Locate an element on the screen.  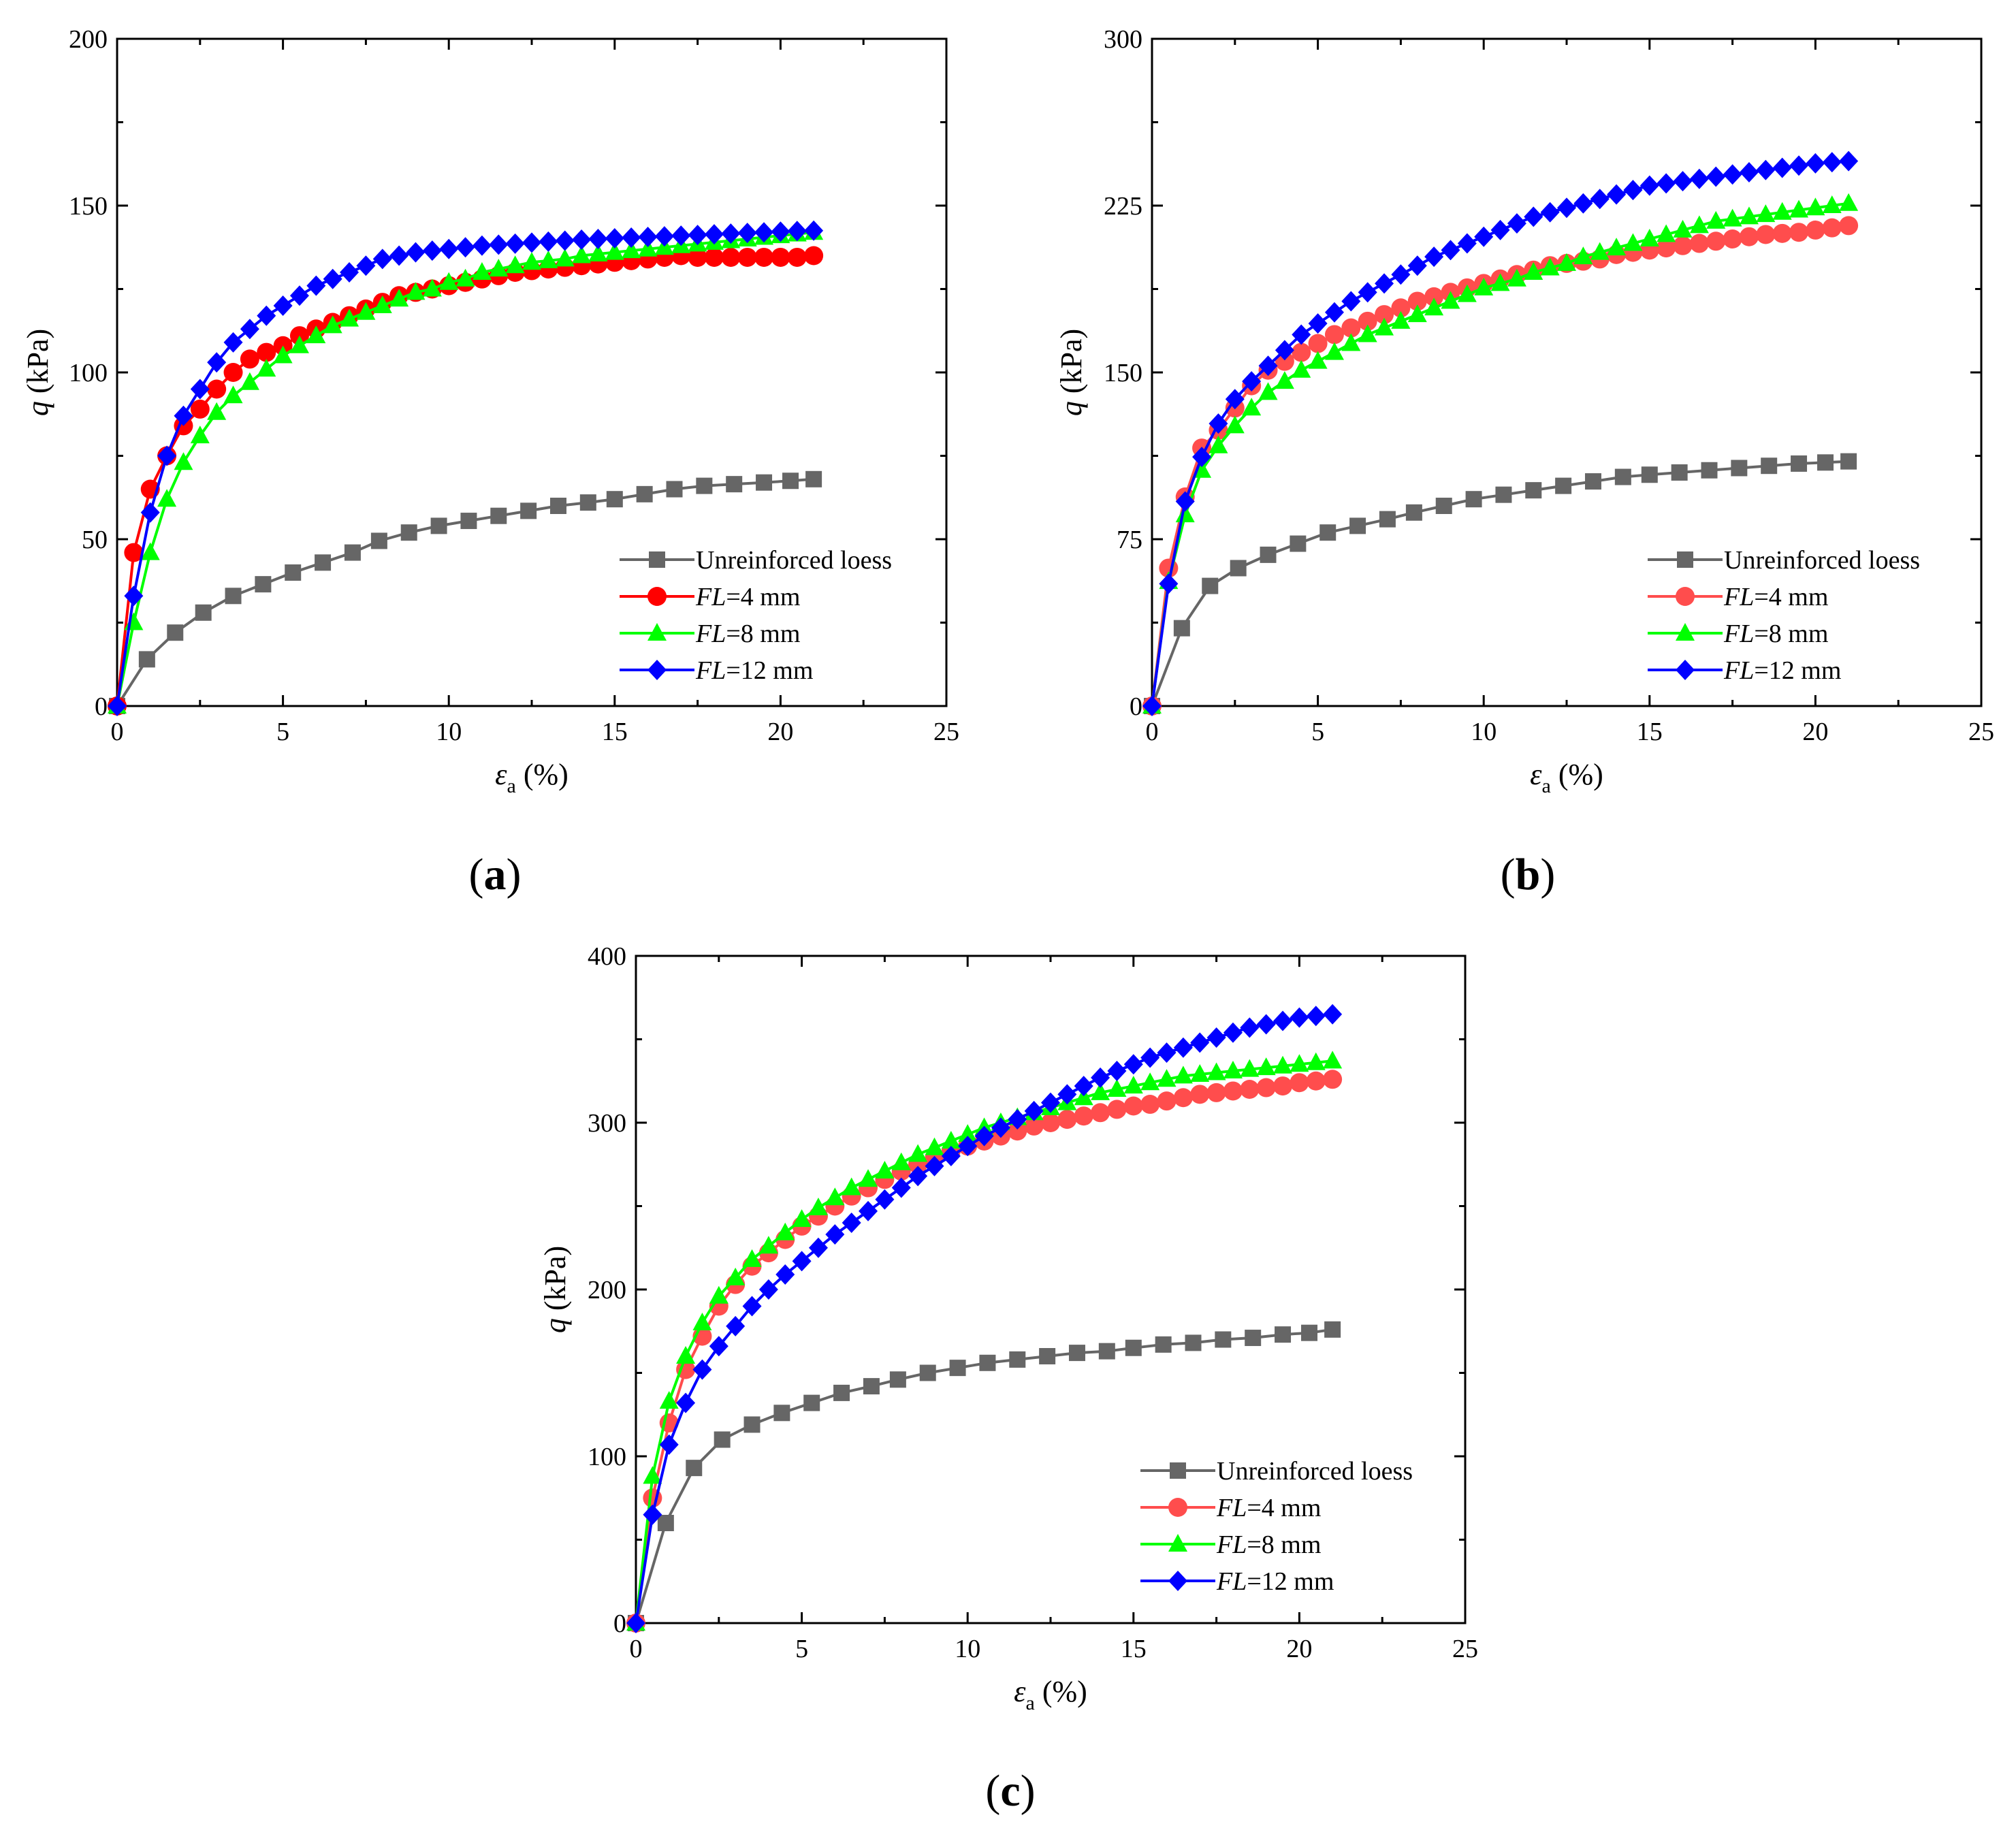
legend-item-unreinforced: Unreinforced loess is located at coordinates (756, 560).